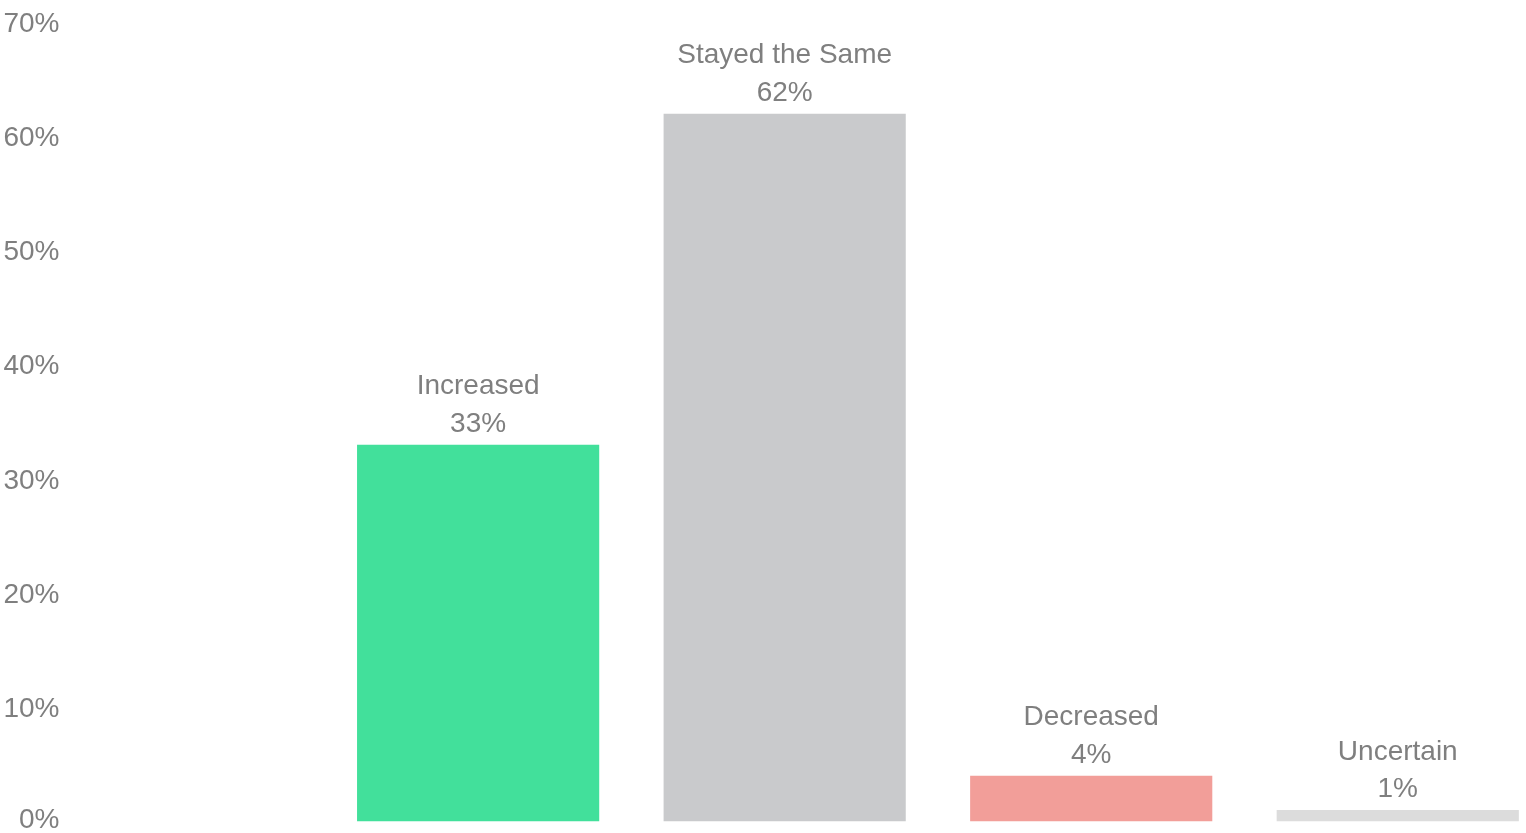  Describe the element at coordinates (39, 817) in the screenshot. I see `y-tick-label: 0%` at that location.